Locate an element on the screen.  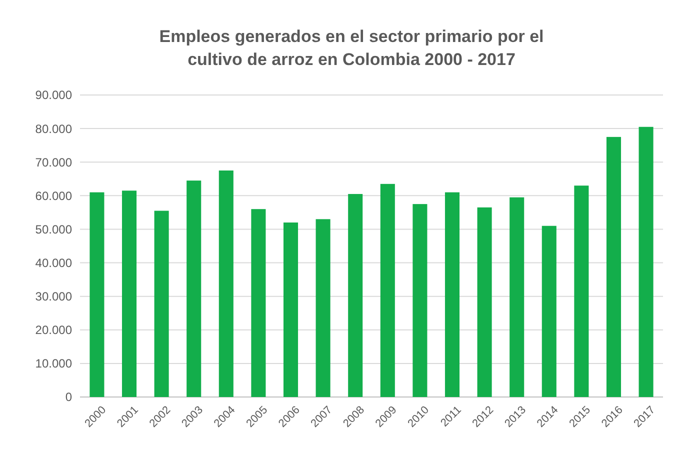
chart-title: Empleos generados en el sector primario por el cultivo de arroz en Colombia 2000 - 2017 is located at coordinates (351, 48).